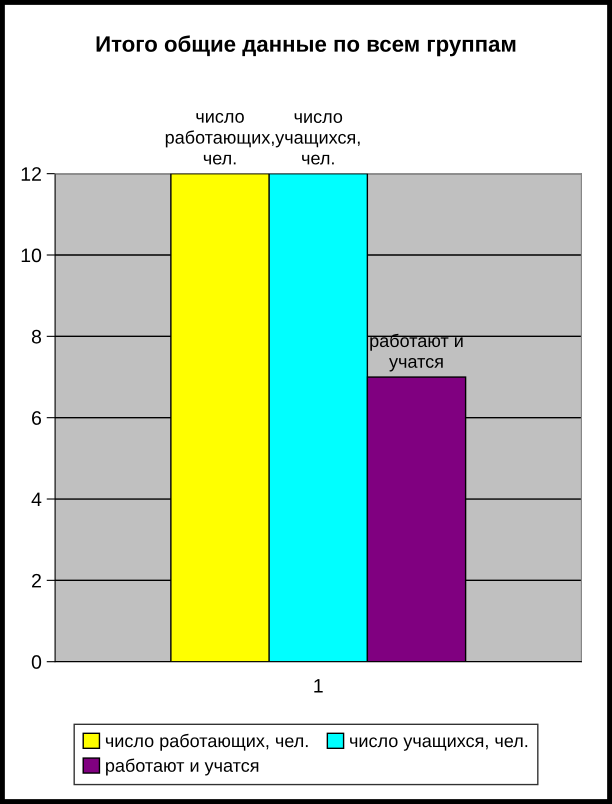 The width and height of the screenshot is (612, 804). Describe the element at coordinates (439, 744) in the screenshot. I see `legend-label: число учащихся, чел.` at that location.